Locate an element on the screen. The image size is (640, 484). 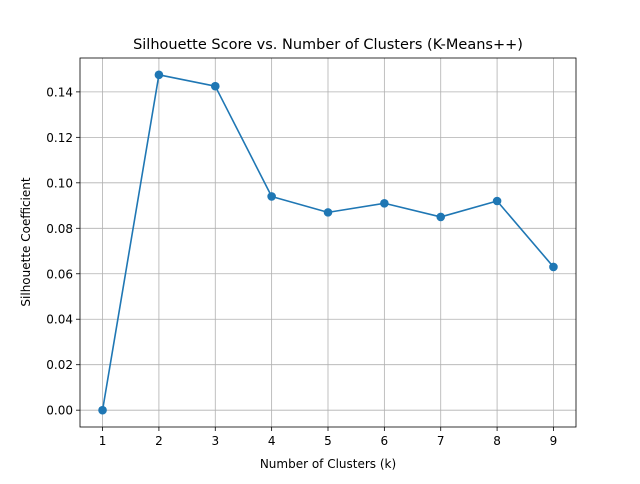
y-tick-label: 0.06 is located at coordinates (59, 274).